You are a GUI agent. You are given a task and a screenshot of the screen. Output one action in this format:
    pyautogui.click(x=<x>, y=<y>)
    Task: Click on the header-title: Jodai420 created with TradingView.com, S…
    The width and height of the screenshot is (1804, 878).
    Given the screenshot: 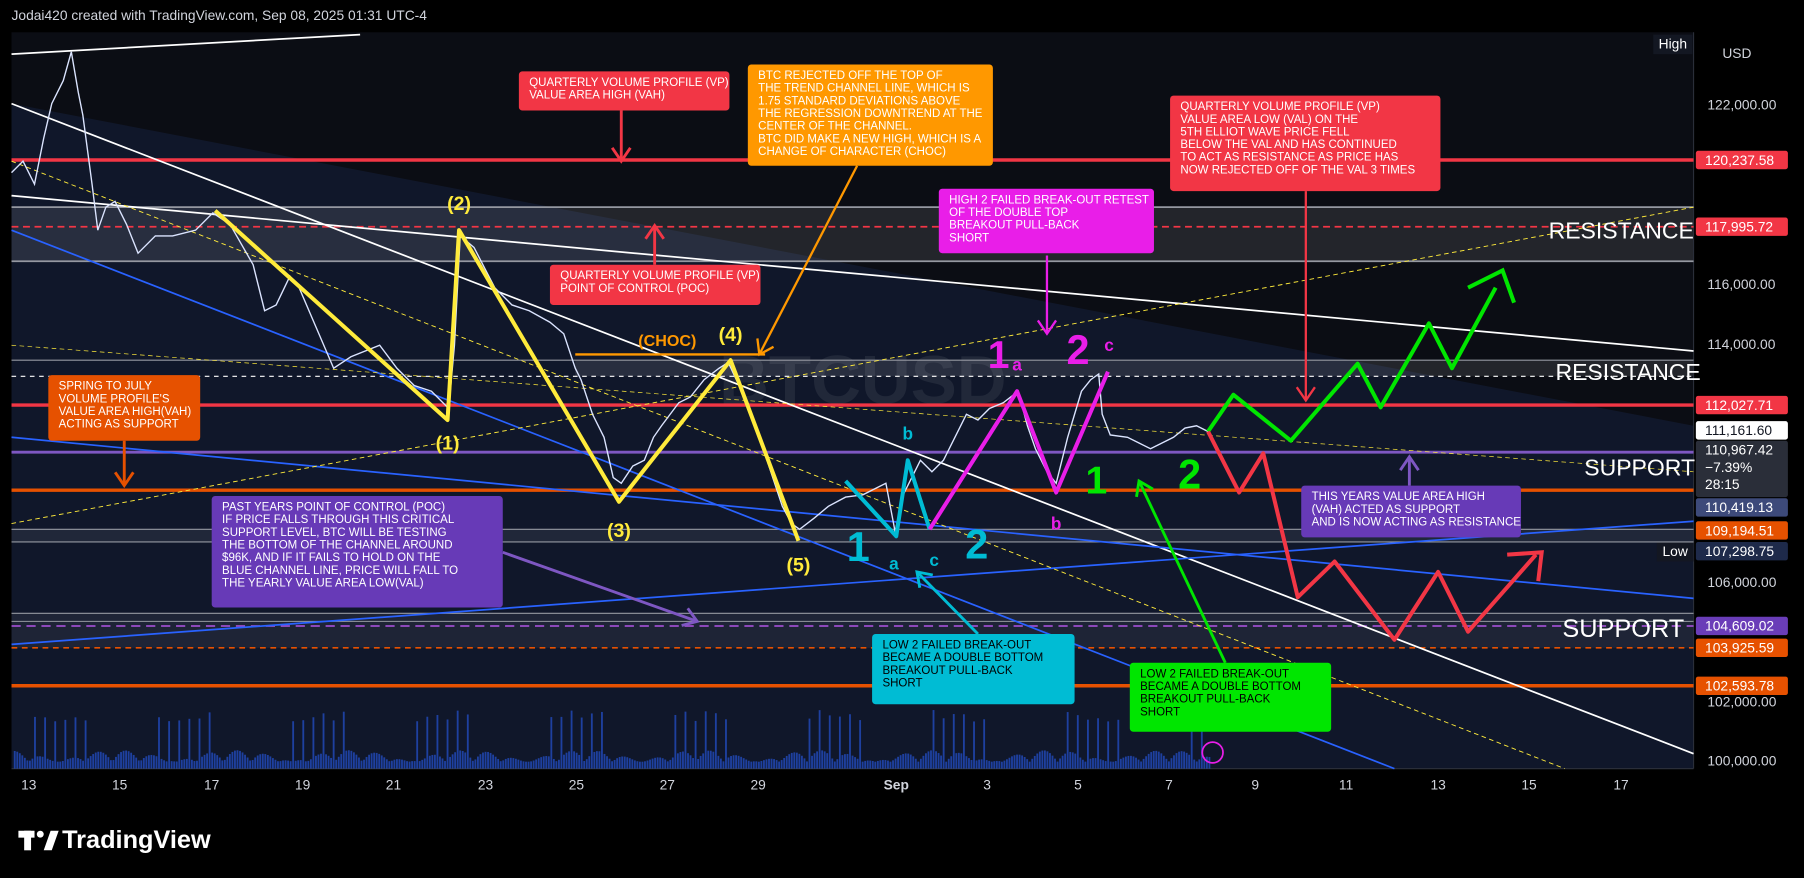 What is the action you would take?
    pyautogui.click(x=220, y=15)
    